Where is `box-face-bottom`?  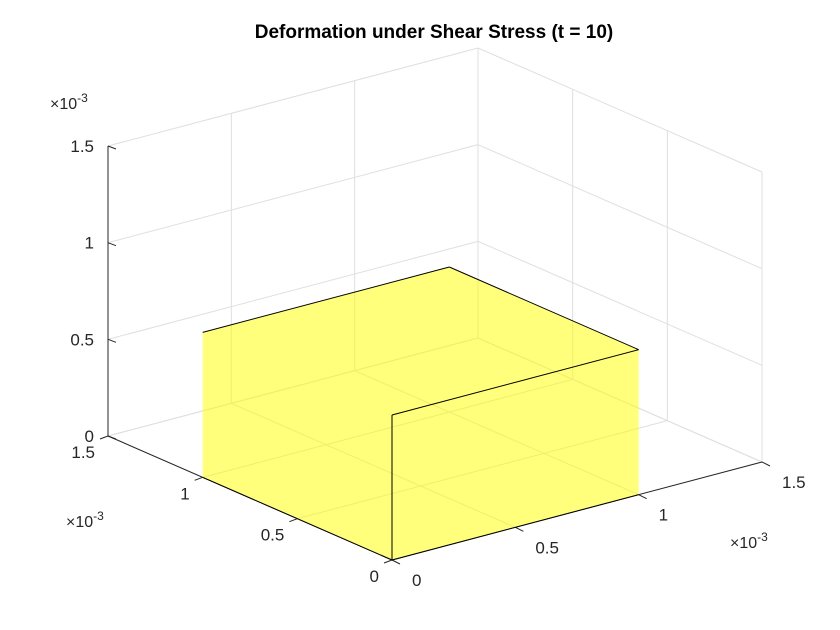 box-face-bottom is located at coordinates (420, 486).